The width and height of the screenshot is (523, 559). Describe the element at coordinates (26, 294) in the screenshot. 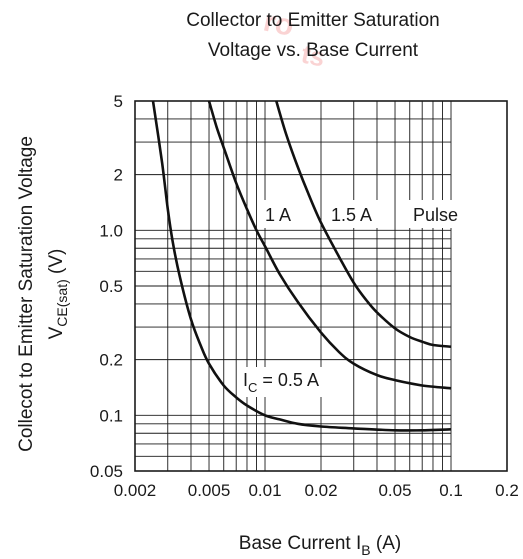

I see `y-axis-label-line1: Collecot to Emitter Saturation Voltage` at that location.